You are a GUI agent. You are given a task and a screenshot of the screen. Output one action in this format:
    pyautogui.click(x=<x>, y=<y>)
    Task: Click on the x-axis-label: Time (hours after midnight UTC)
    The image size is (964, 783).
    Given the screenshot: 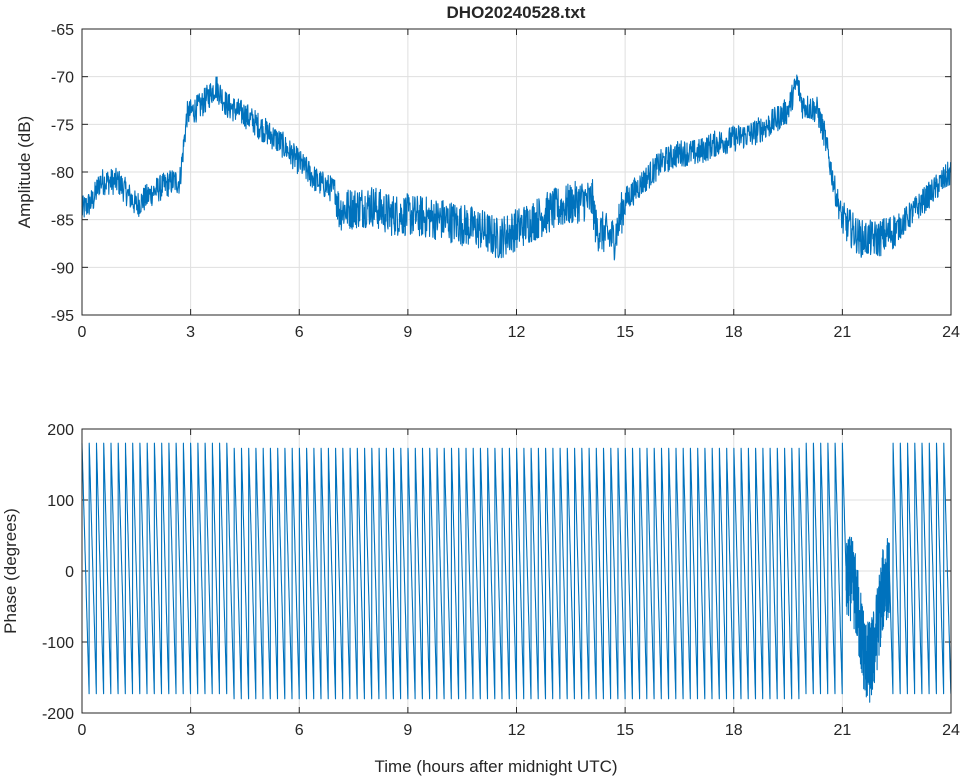 What is the action you would take?
    pyautogui.click(x=495, y=766)
    